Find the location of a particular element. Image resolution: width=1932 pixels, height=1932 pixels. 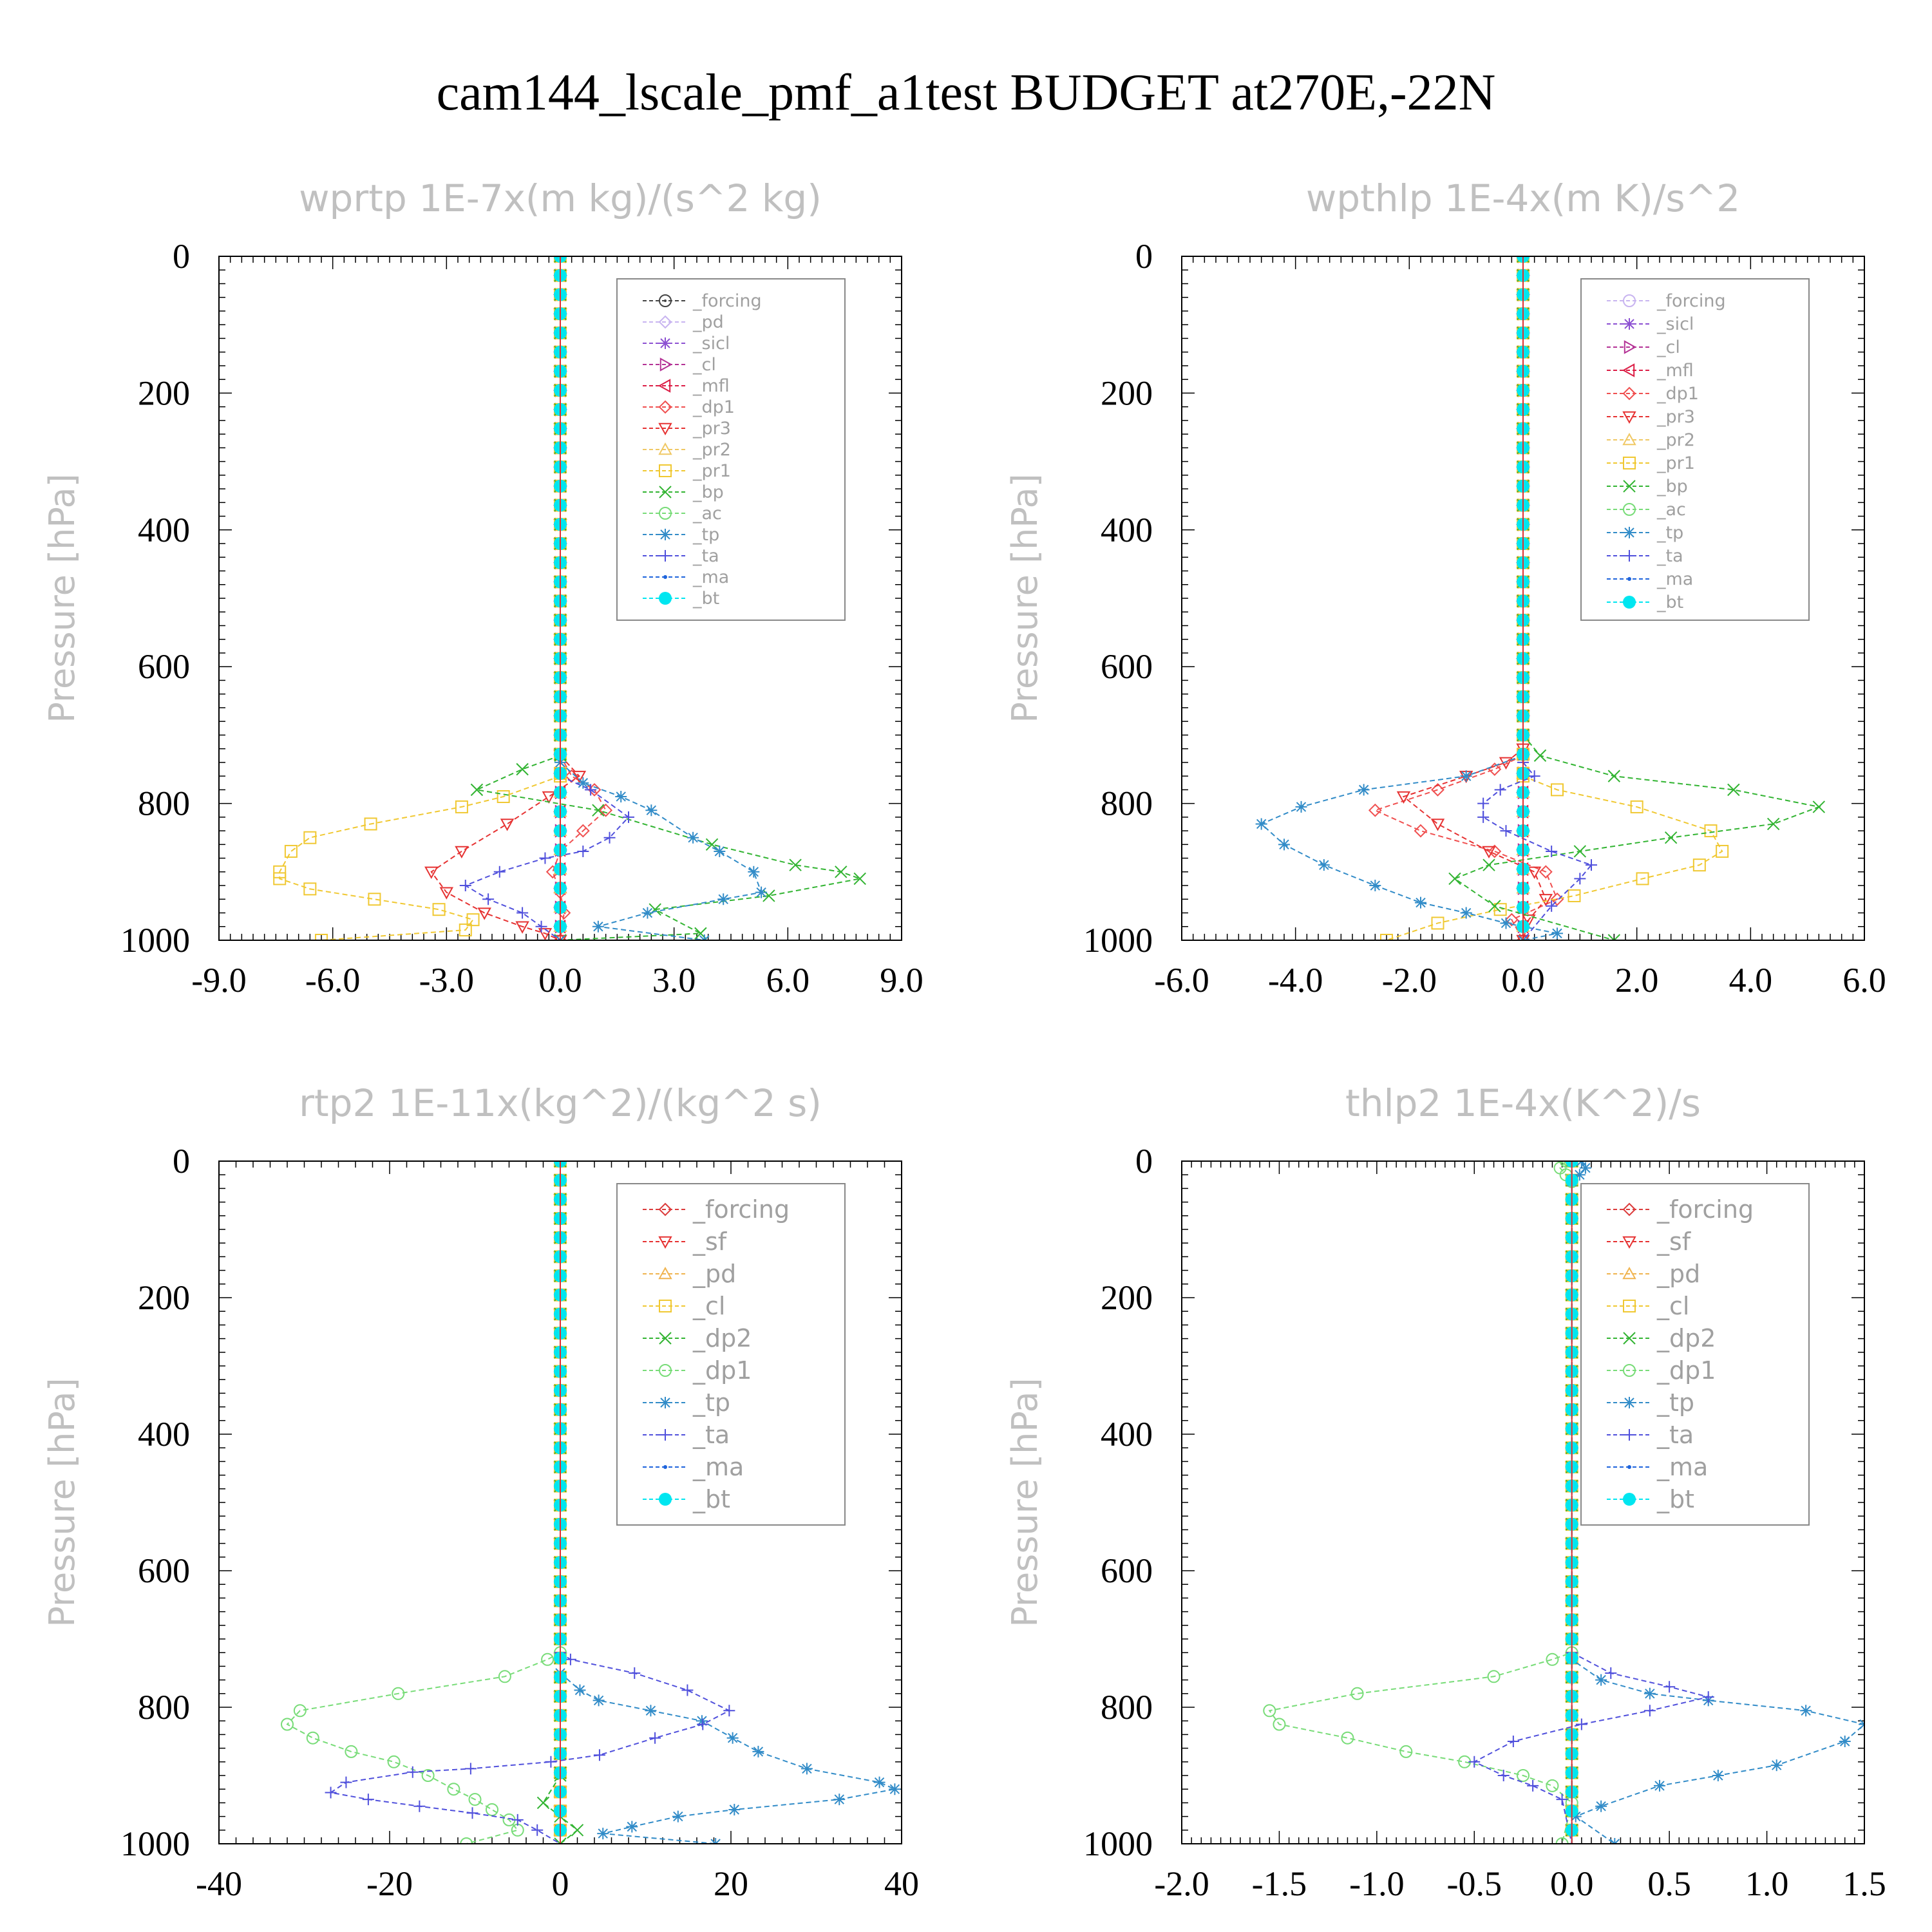

x-tick-label: 1.5 is located at coordinates (1864, 1884).